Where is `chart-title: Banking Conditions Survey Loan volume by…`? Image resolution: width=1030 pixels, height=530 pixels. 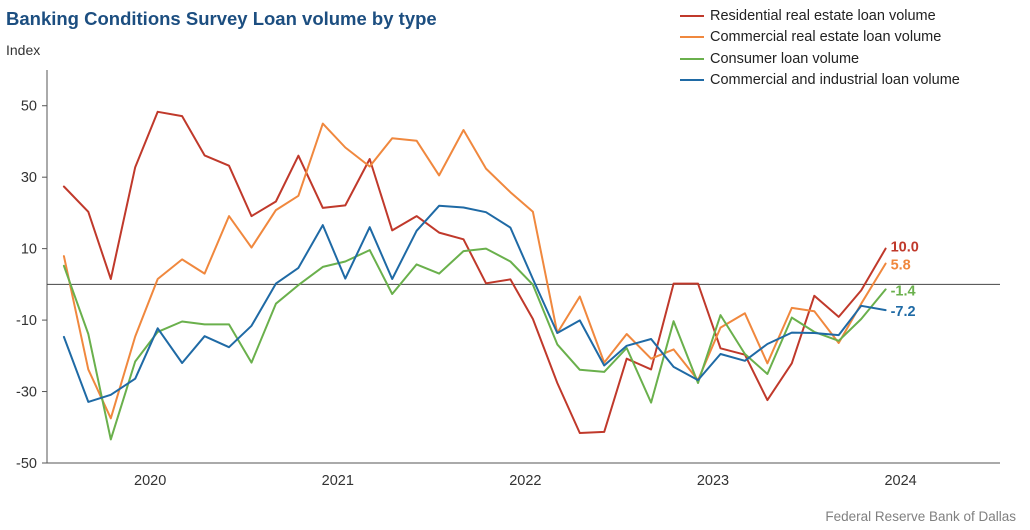 chart-title: Banking Conditions Survey Loan volume by… is located at coordinates (221, 18).